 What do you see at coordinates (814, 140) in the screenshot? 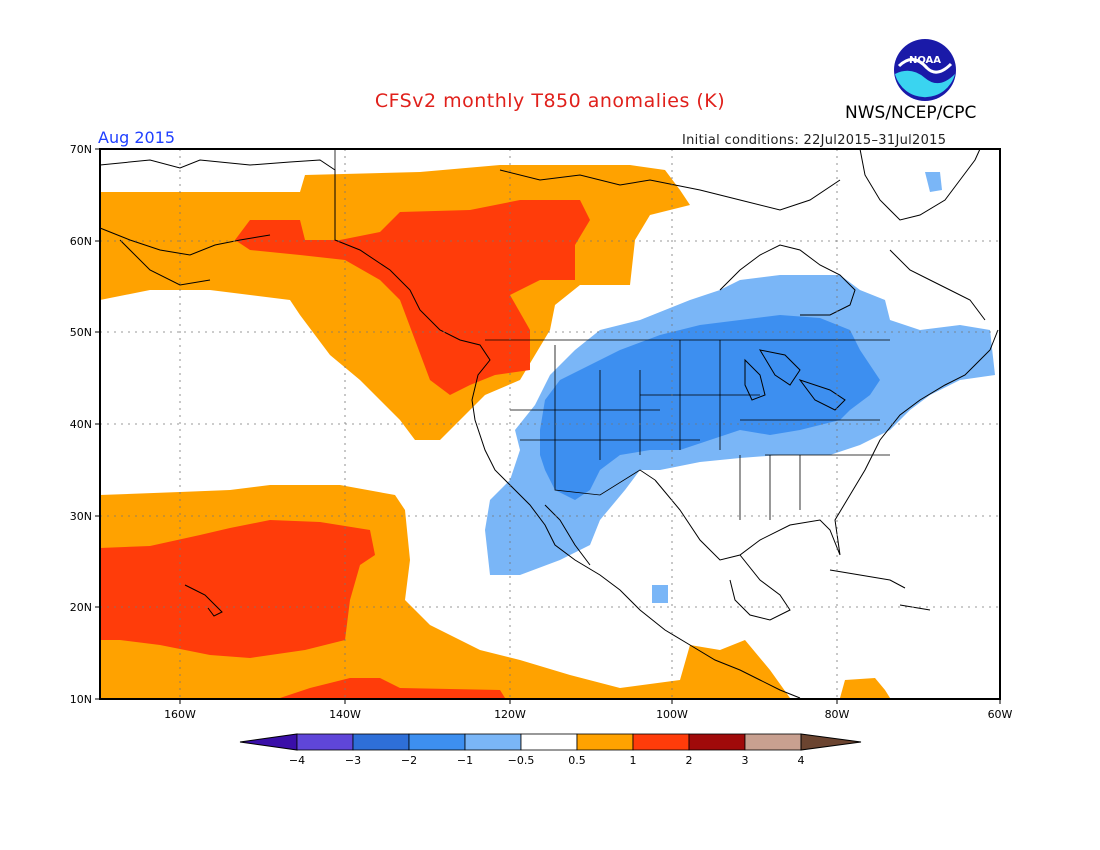
I see `initial-conditions: Initial conditions: 22Jul2015–31Jul2015` at bounding box center [814, 140].